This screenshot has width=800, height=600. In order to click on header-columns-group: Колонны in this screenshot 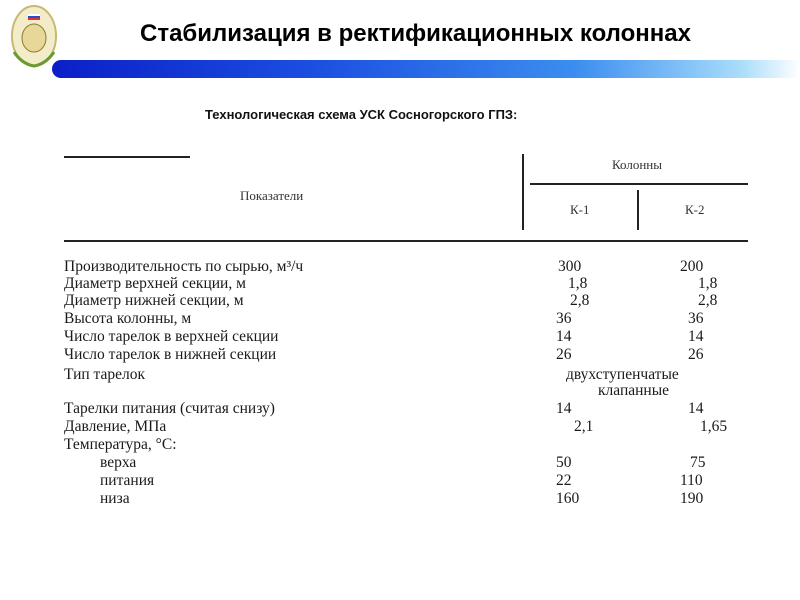, I will do `click(637, 164)`.